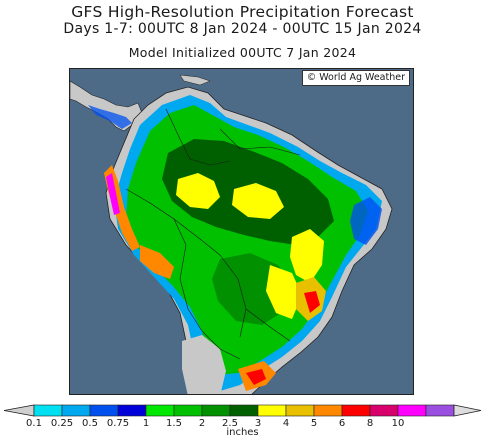 Image resolution: width=485 pixels, height=442 pixels. Describe the element at coordinates (198, 191) in the screenshot. I see `rain-yellow-west` at that location.